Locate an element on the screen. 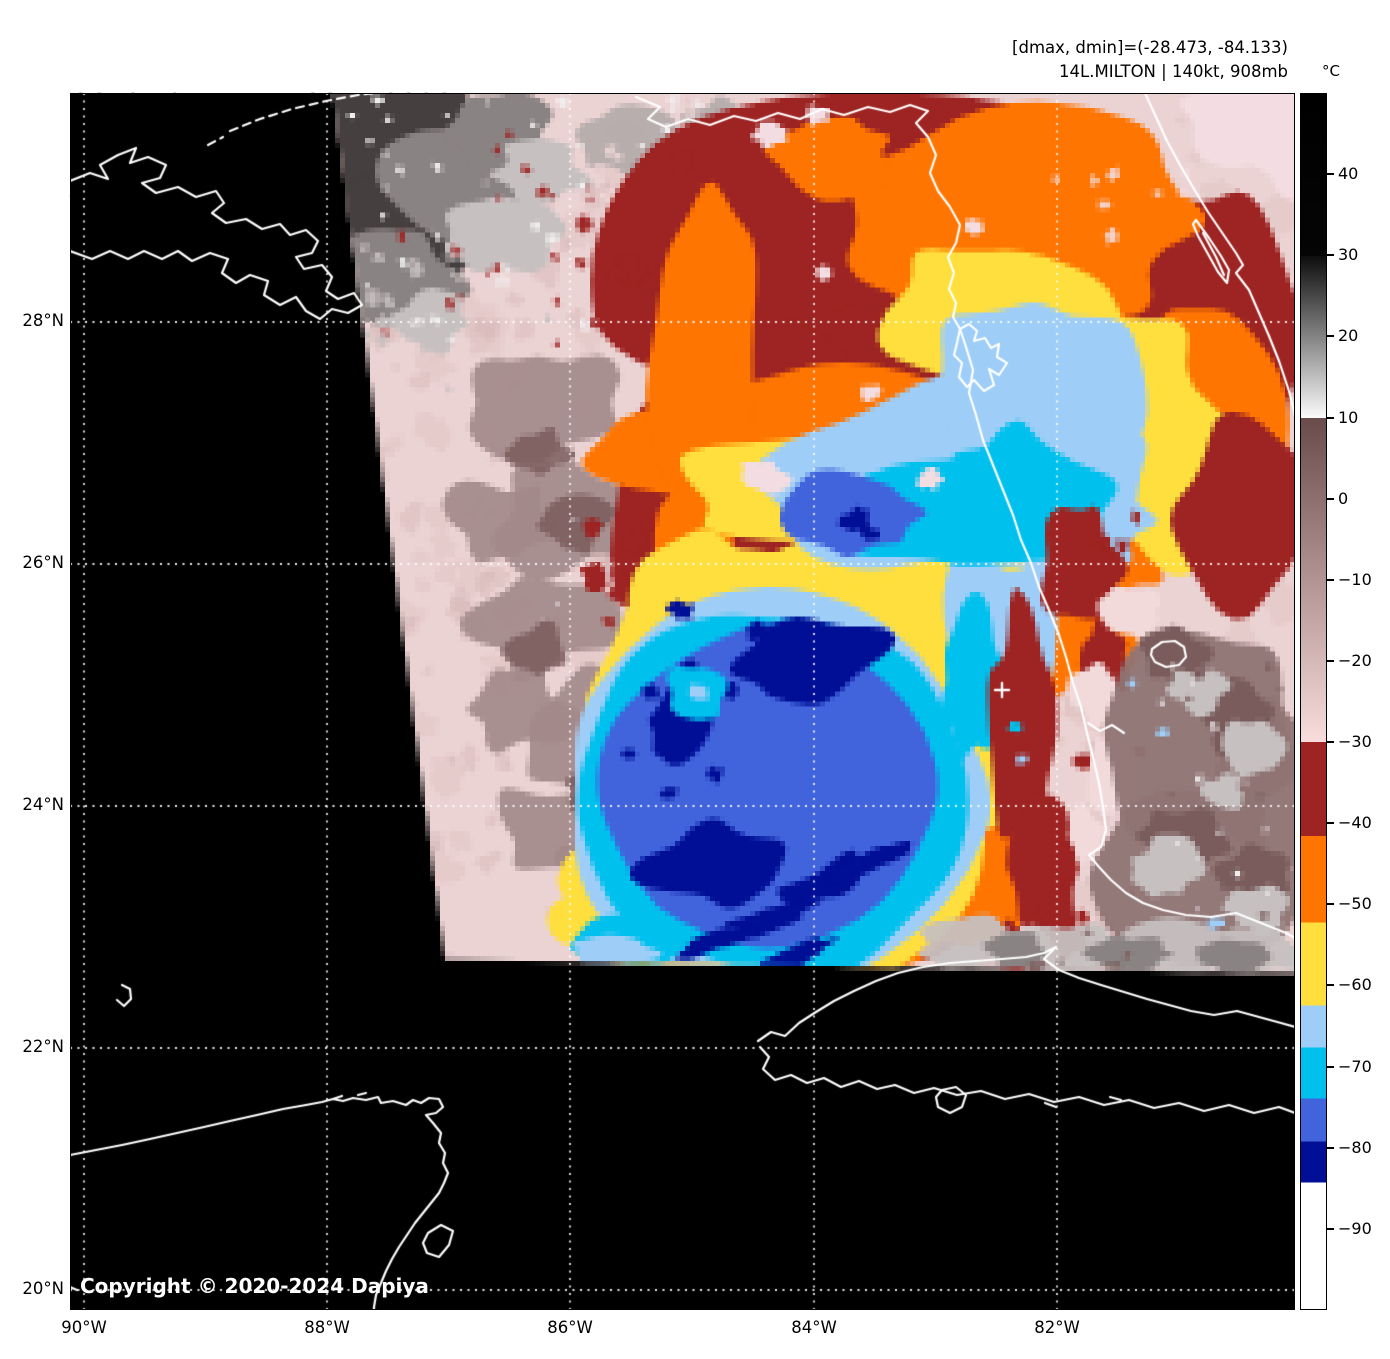  colorbar-tick-−10 is located at coordinates (1330, 579).